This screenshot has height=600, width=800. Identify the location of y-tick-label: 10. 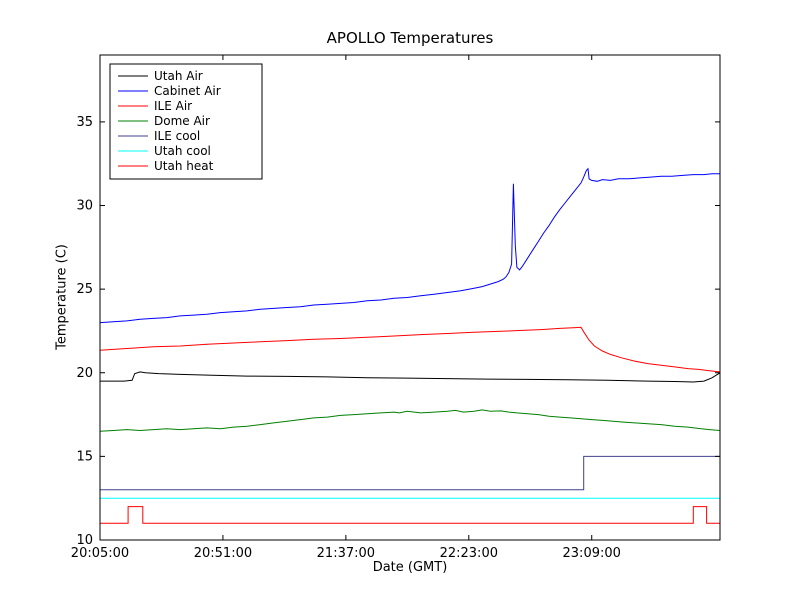
(84, 540).